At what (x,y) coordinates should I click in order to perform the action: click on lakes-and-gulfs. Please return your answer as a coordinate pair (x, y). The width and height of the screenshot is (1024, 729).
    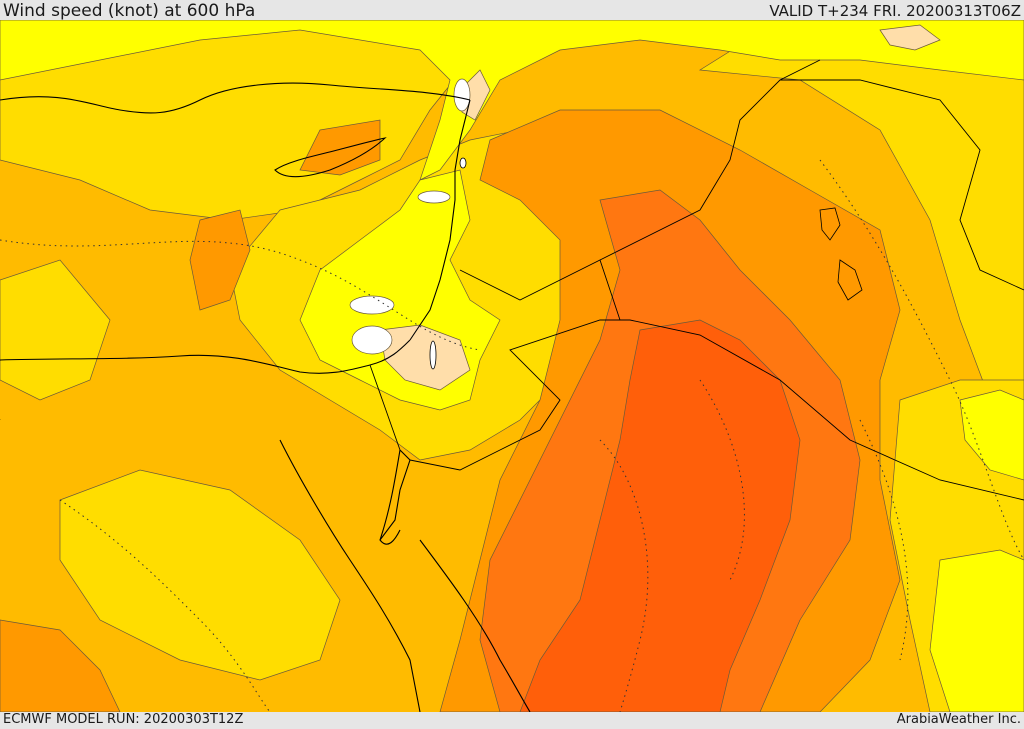
    Looking at the image, I should click on (646, 263).